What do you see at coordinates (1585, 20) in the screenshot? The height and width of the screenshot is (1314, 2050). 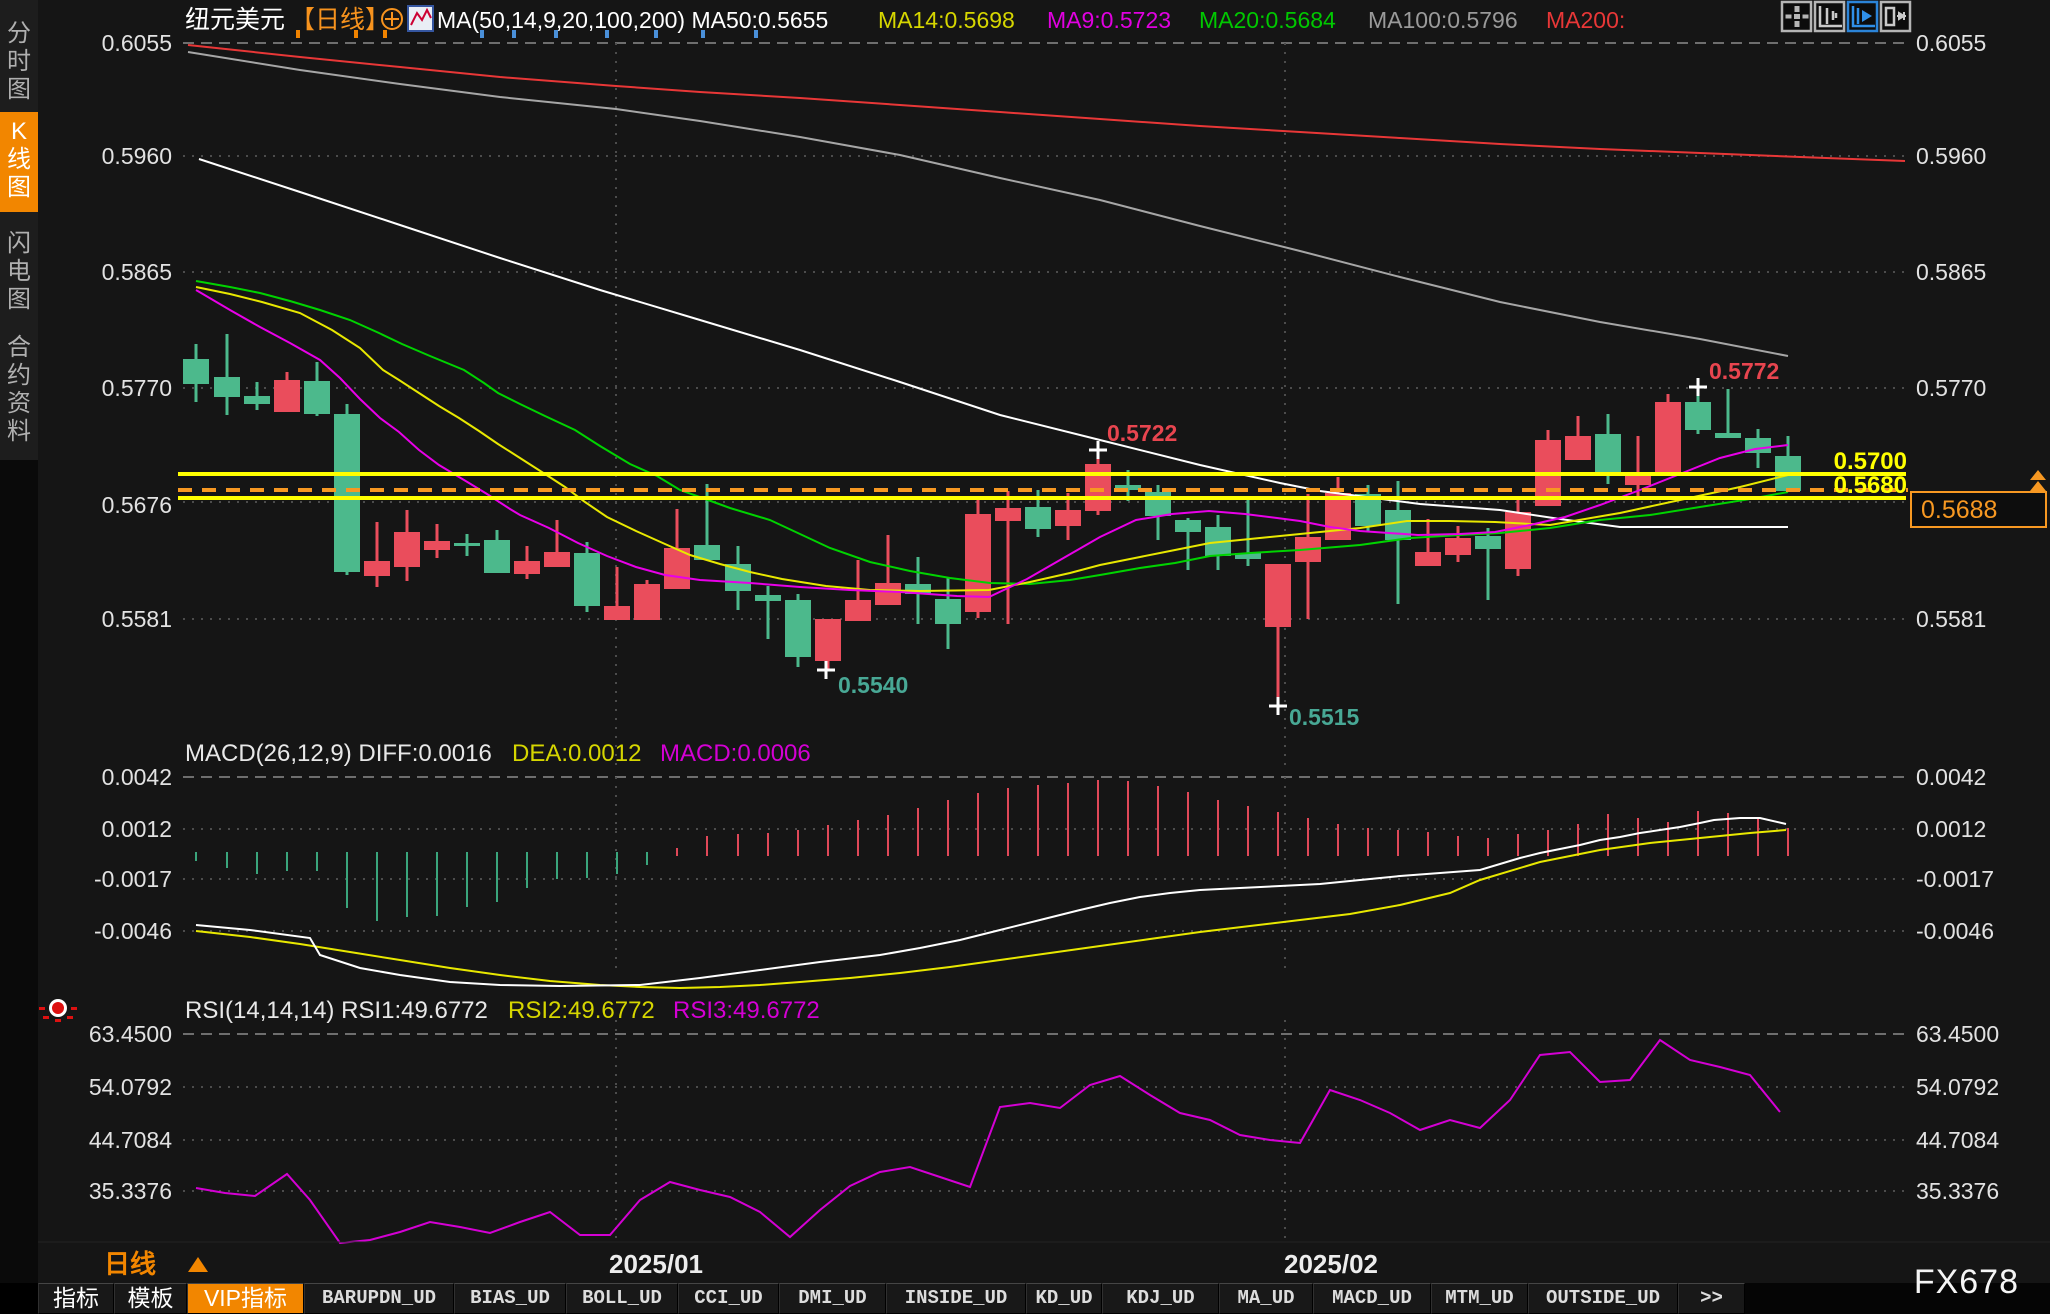 I see `svg-text: MA200:` at bounding box center [1585, 20].